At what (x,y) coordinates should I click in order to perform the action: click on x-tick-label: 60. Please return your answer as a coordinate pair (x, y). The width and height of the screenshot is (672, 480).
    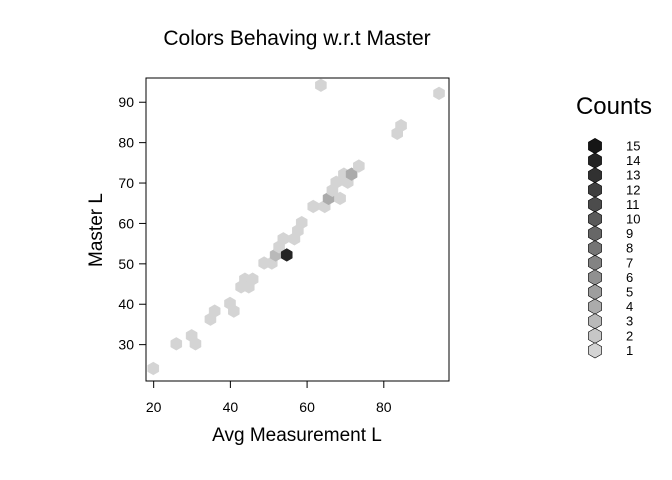
    Looking at the image, I should click on (307, 407).